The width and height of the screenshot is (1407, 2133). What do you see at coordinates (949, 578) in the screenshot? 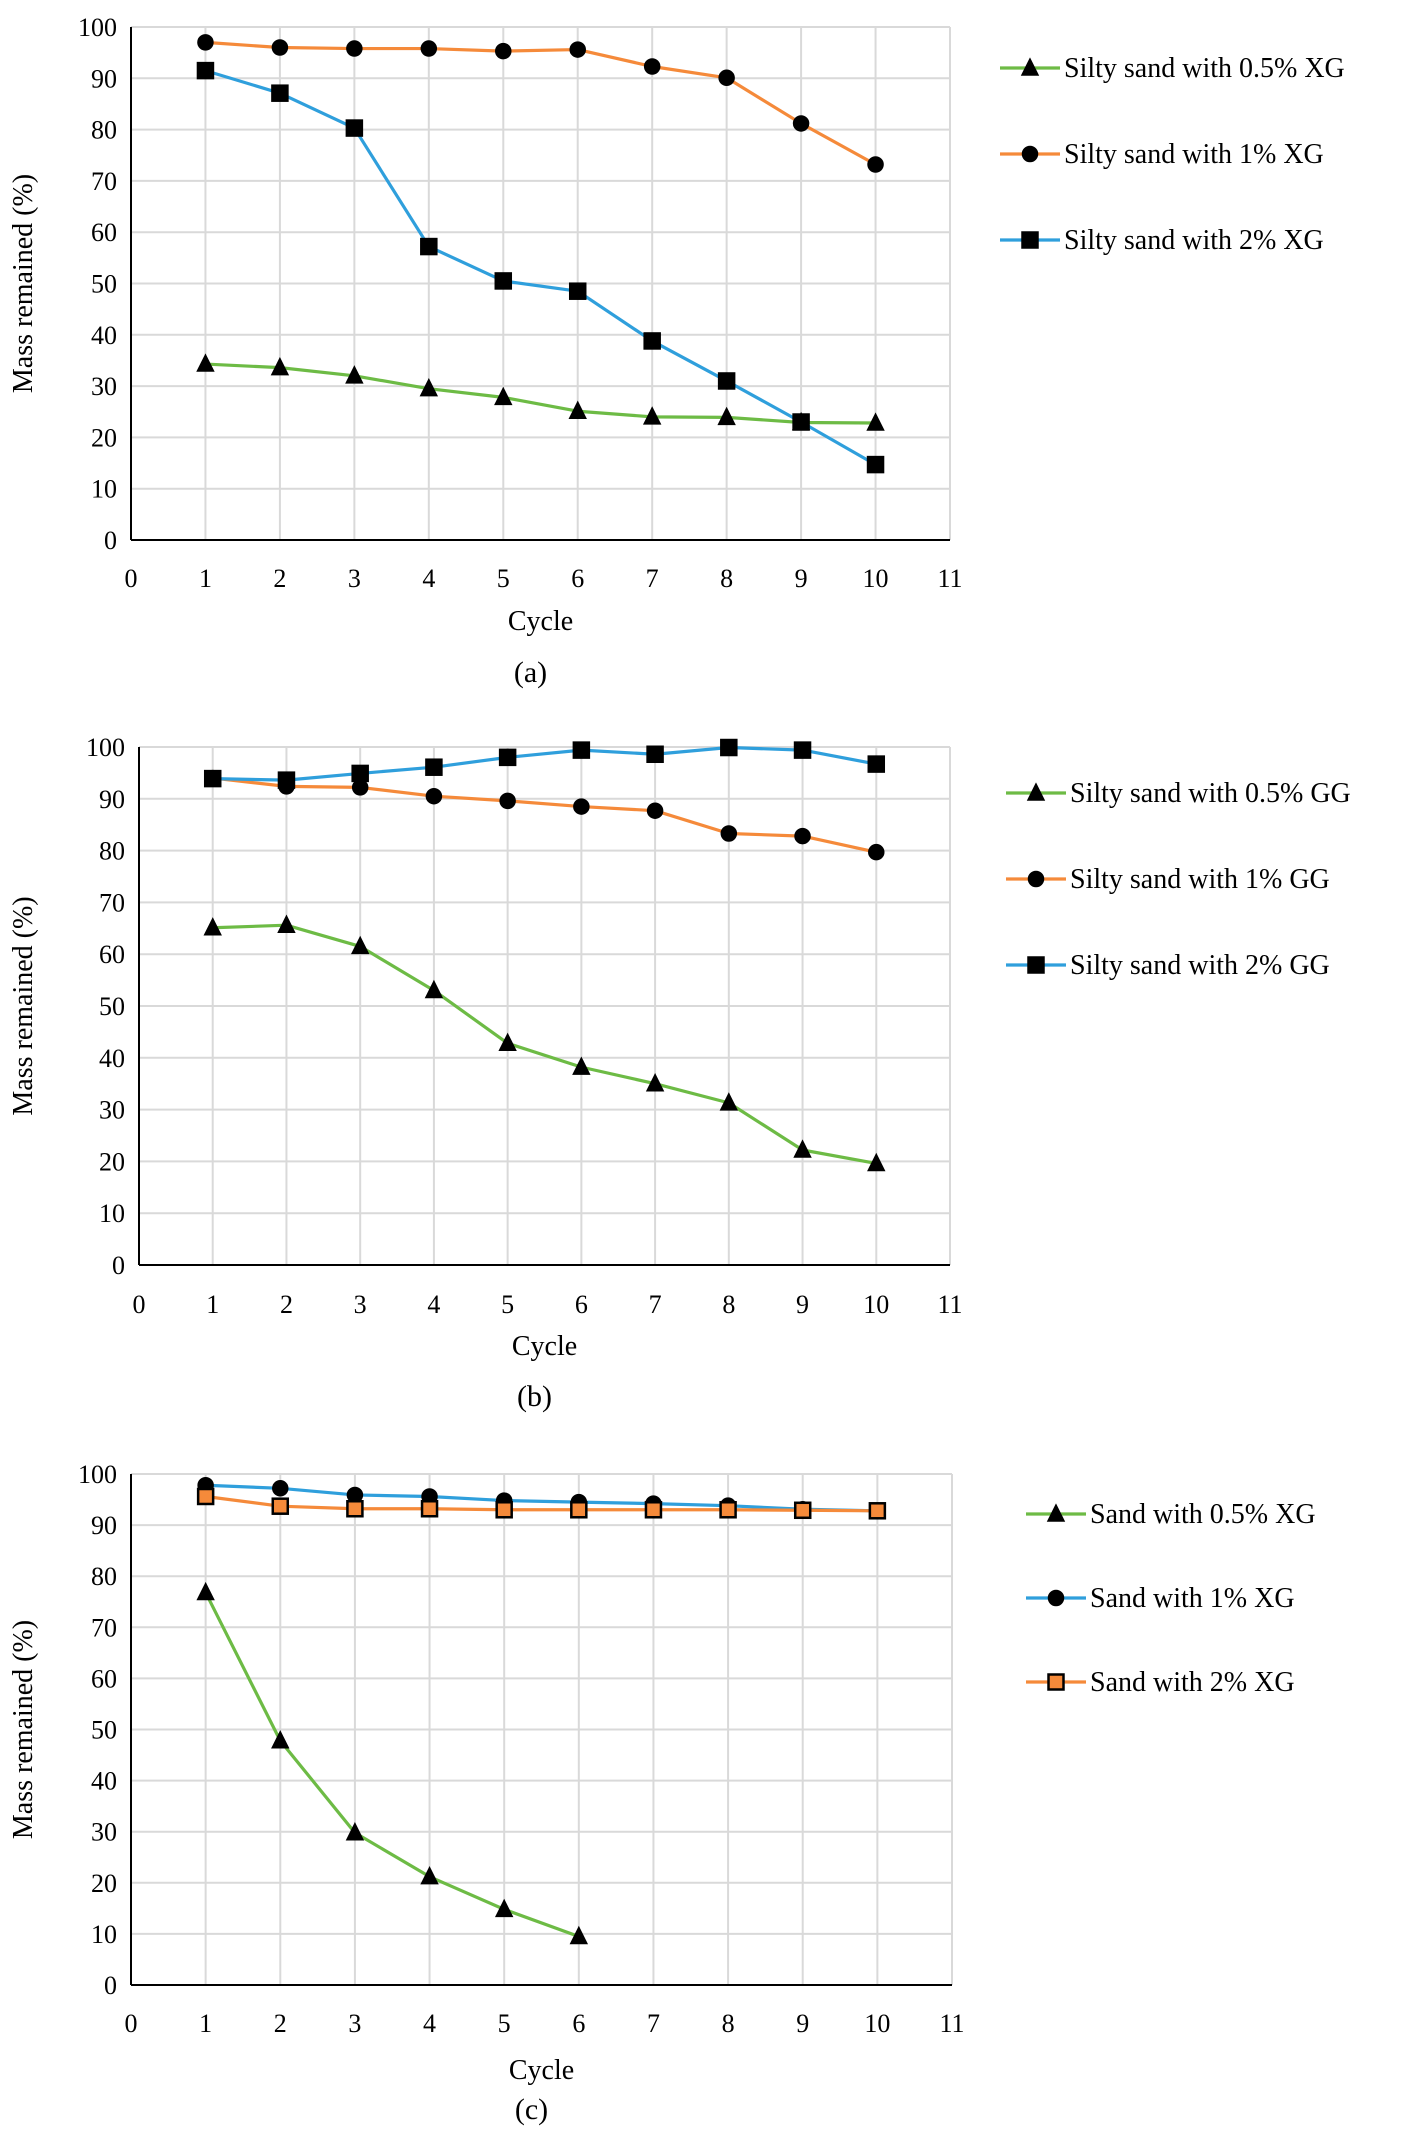
I see `x-tick-label: 11` at bounding box center [949, 578].